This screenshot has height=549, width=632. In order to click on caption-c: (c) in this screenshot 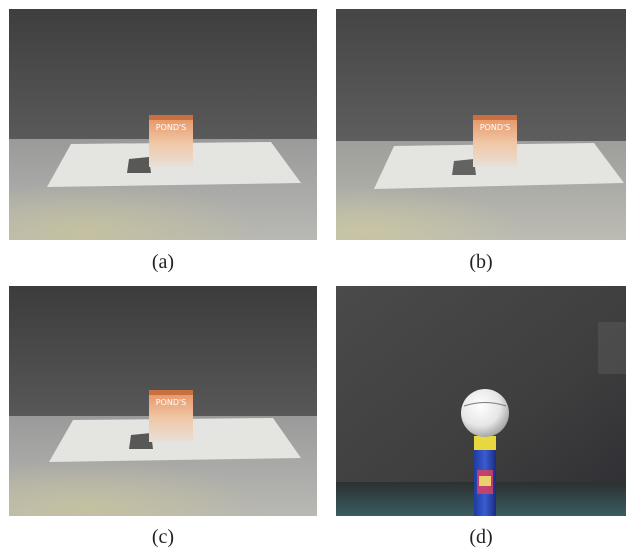, I will do `click(163, 537)`.